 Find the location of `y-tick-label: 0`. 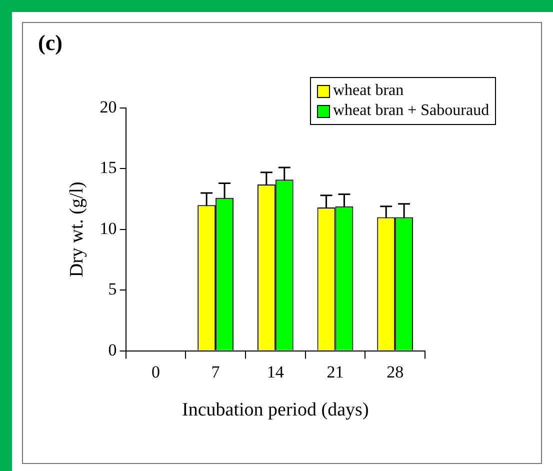

y-tick-label: 0 is located at coordinates (112, 350).